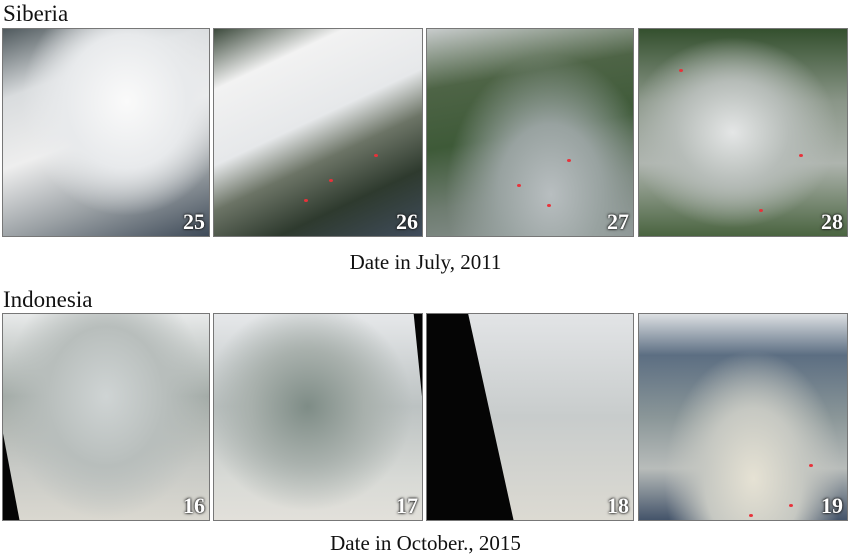  Describe the element at coordinates (48, 299) in the screenshot. I see `section-title: Indonesia` at that location.